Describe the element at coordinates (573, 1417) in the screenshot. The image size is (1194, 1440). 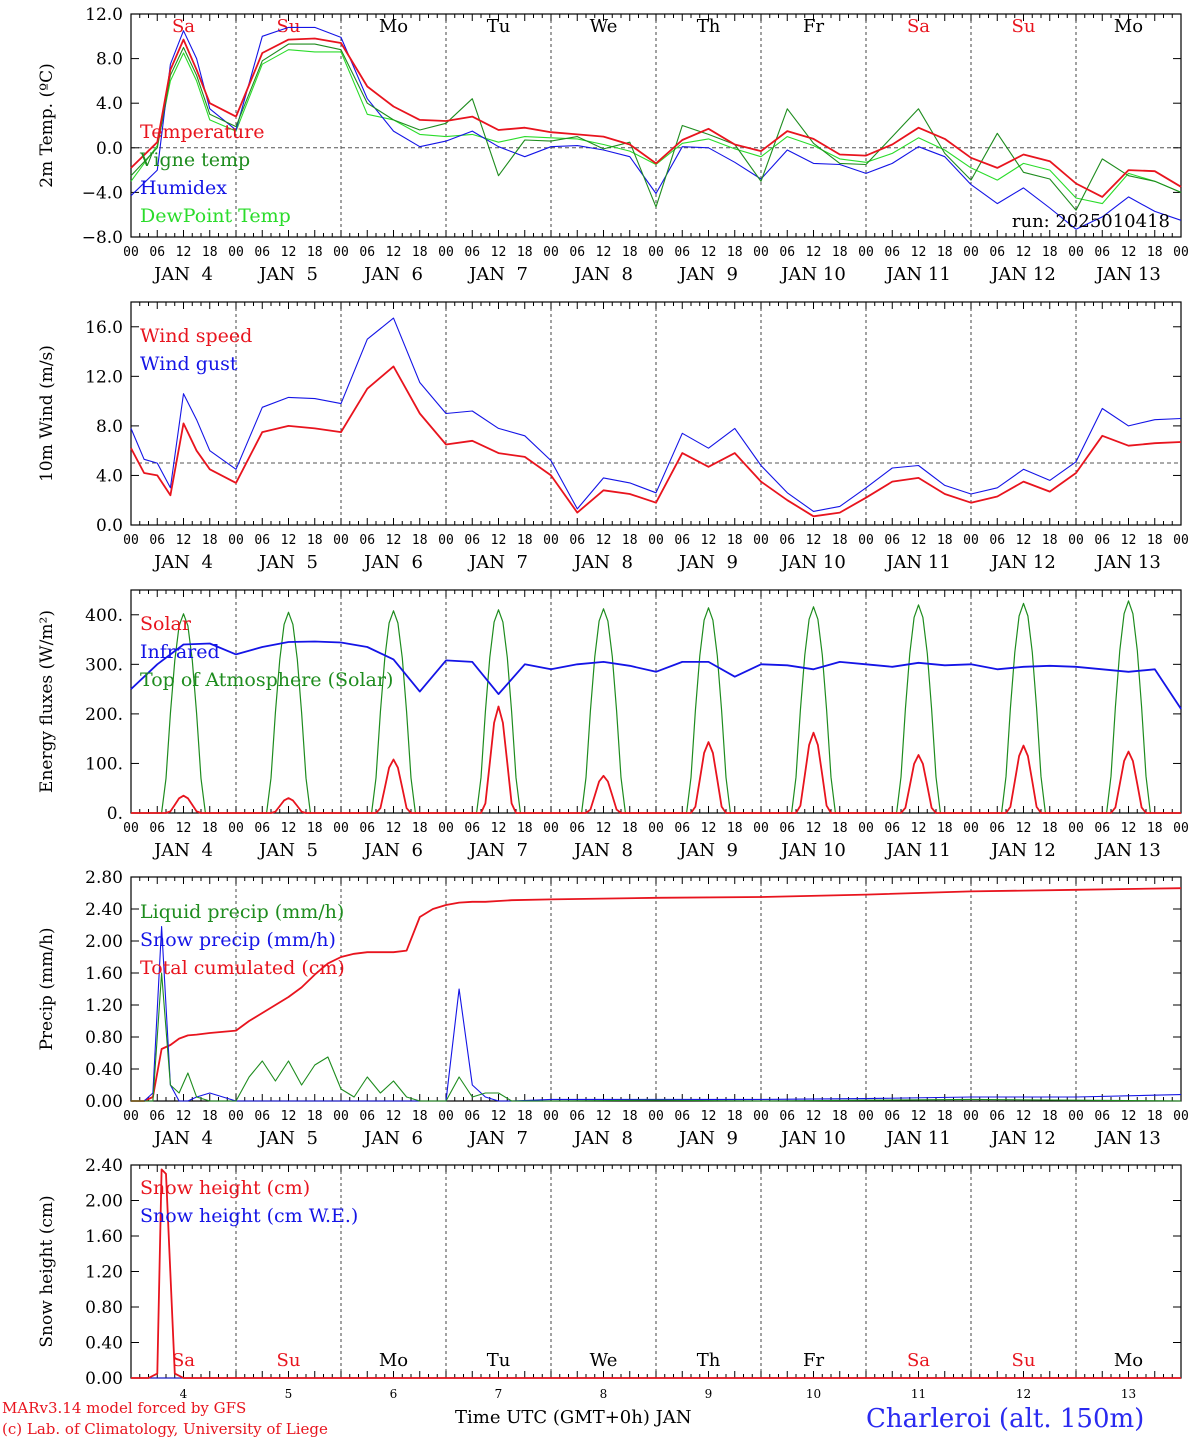
I see `x-axis-label: Time UTC (GMT+0h) JAN` at that location.